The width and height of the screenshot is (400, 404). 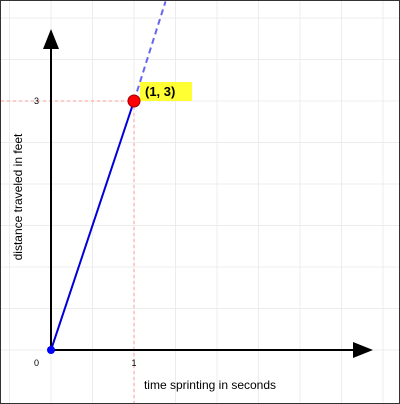 What do you see at coordinates (92, 225) in the screenshot?
I see `data-line` at bounding box center [92, 225].